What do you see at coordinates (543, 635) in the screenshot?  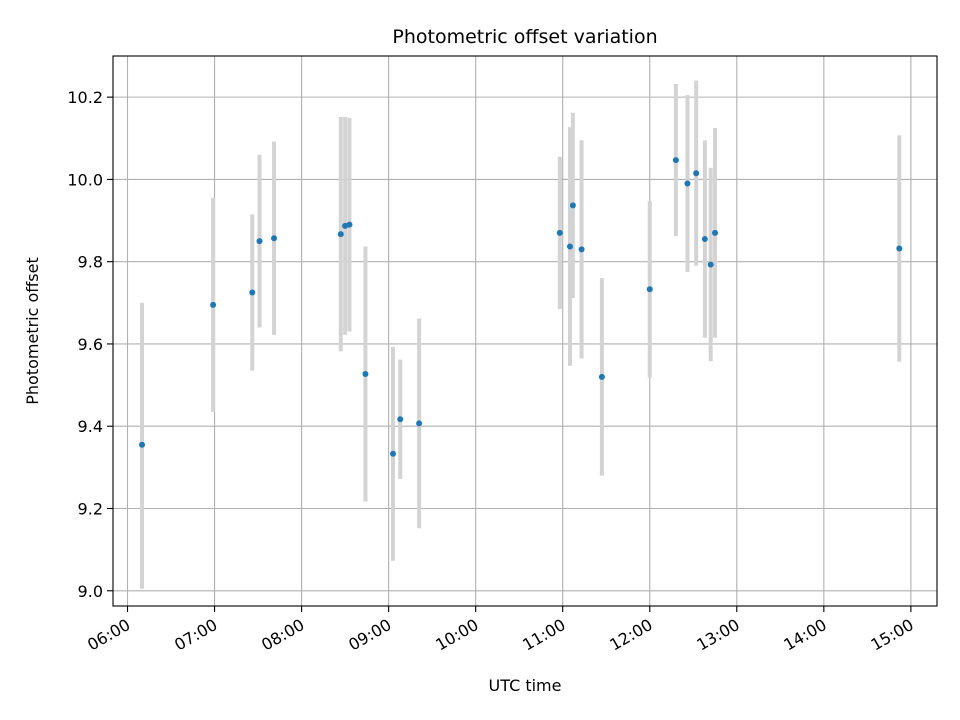 I see `x-tick-label: 11:00` at bounding box center [543, 635].